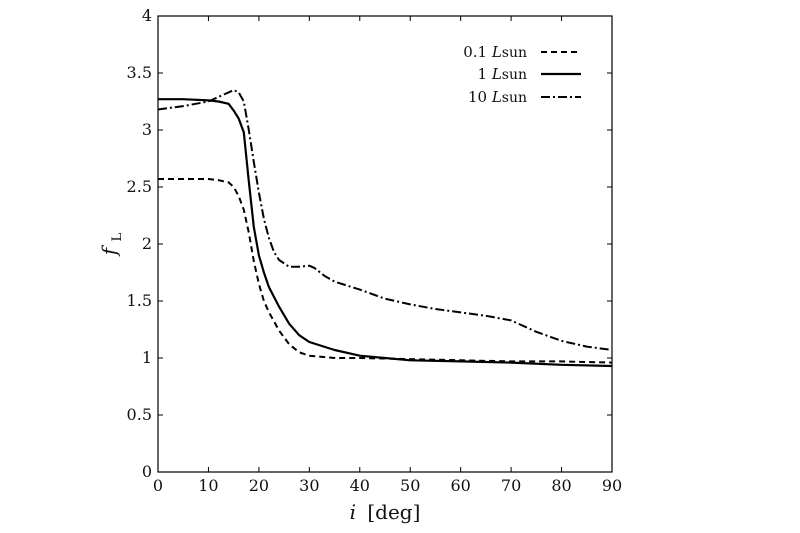 This screenshot has width=800, height=533. What do you see at coordinates (480, 97) in the screenshot?
I see `legend-value: 10` at bounding box center [480, 97].